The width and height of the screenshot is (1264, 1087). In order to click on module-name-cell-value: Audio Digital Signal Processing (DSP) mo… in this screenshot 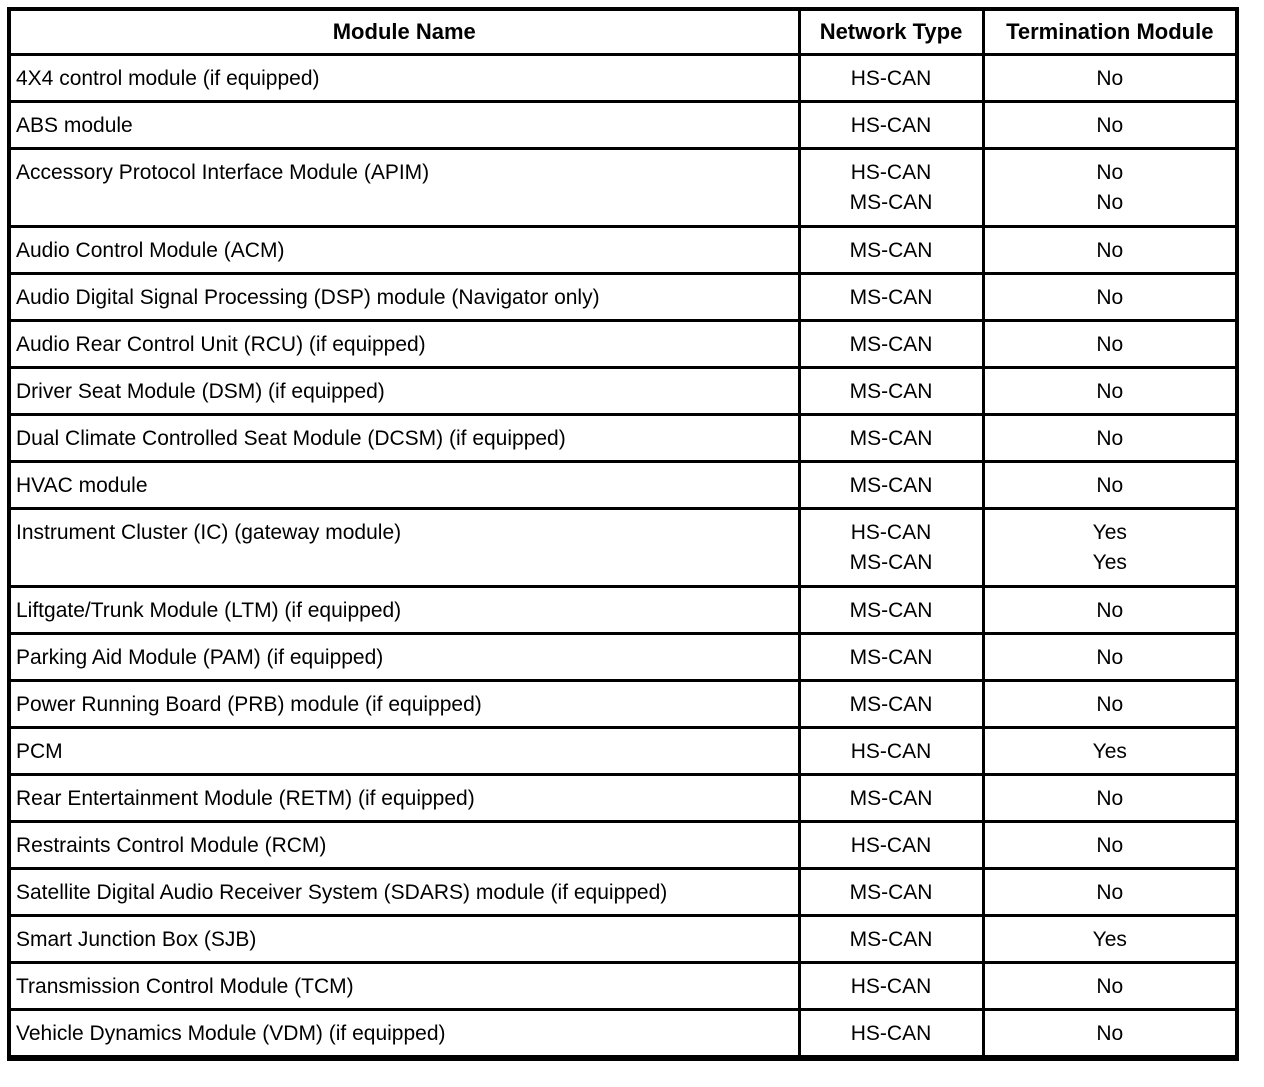, I will do `click(308, 297)`.